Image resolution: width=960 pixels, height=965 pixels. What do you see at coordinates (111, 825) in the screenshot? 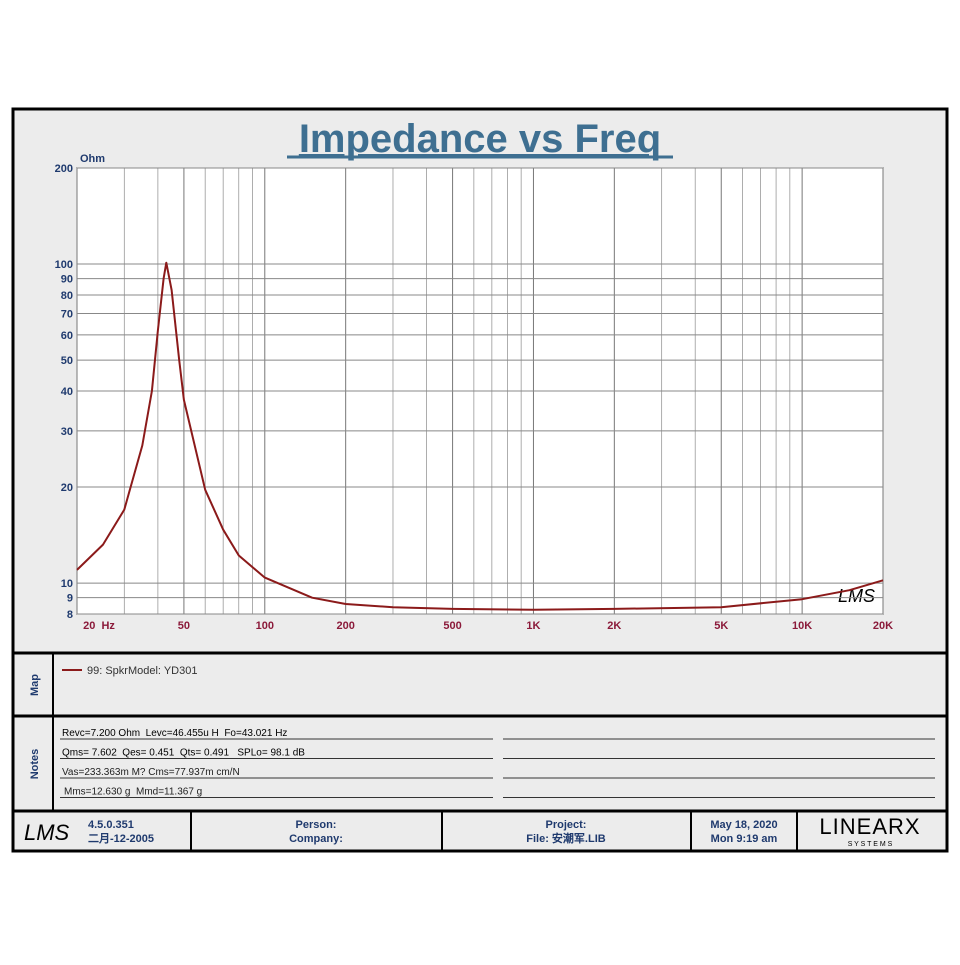
I see `version: 4.5.0.351` at bounding box center [111, 825].